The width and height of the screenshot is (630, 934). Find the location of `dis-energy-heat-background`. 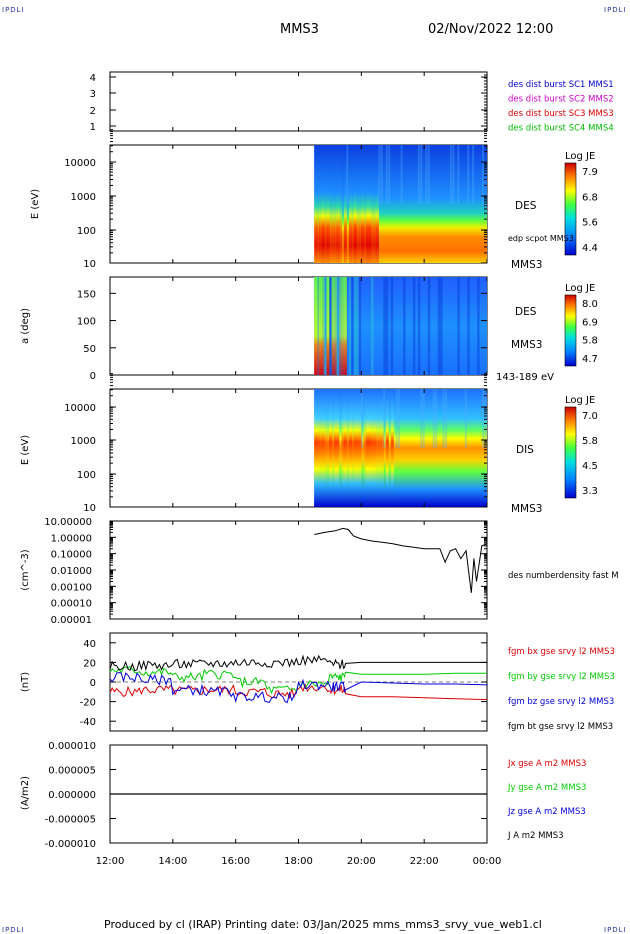

dis-energy-heat-background is located at coordinates (400, 448).